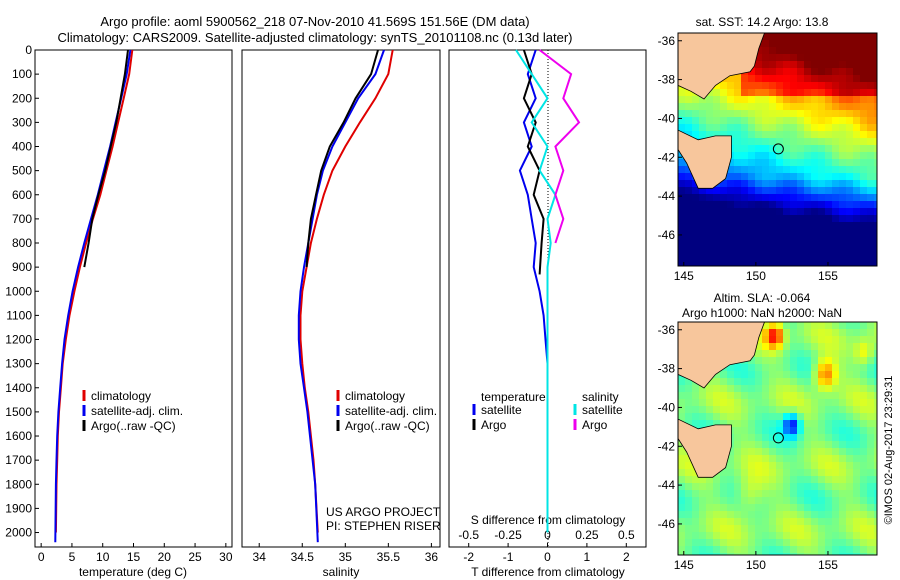 The height and width of the screenshot is (580, 900). Describe the element at coordinates (547, 535) in the screenshot. I see `s-tick-label: 0` at that location.